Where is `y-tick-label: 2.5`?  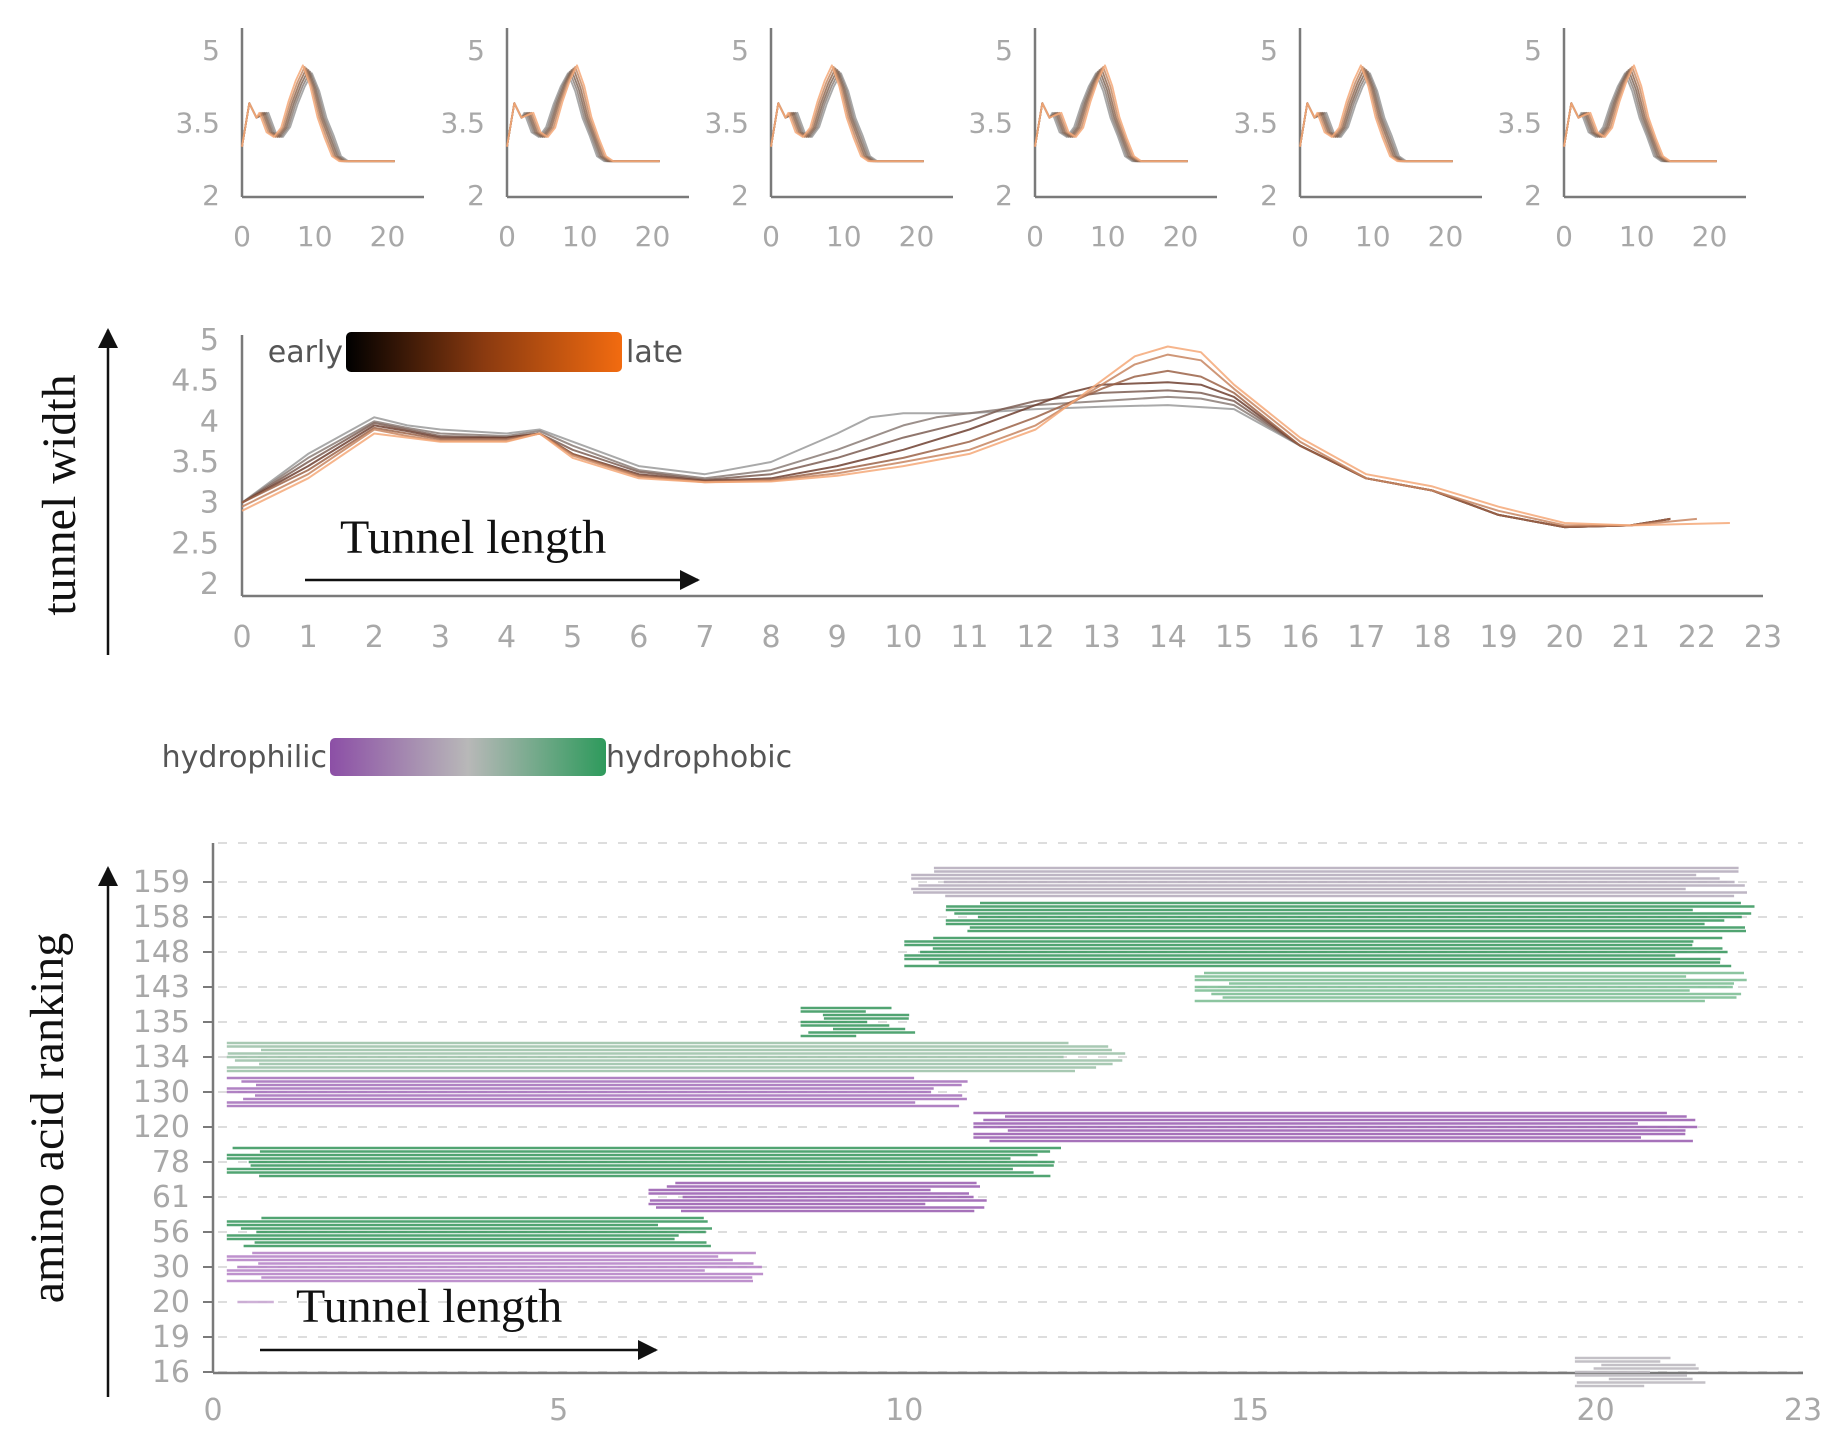 y-tick-label: 2.5 is located at coordinates (195, 543).